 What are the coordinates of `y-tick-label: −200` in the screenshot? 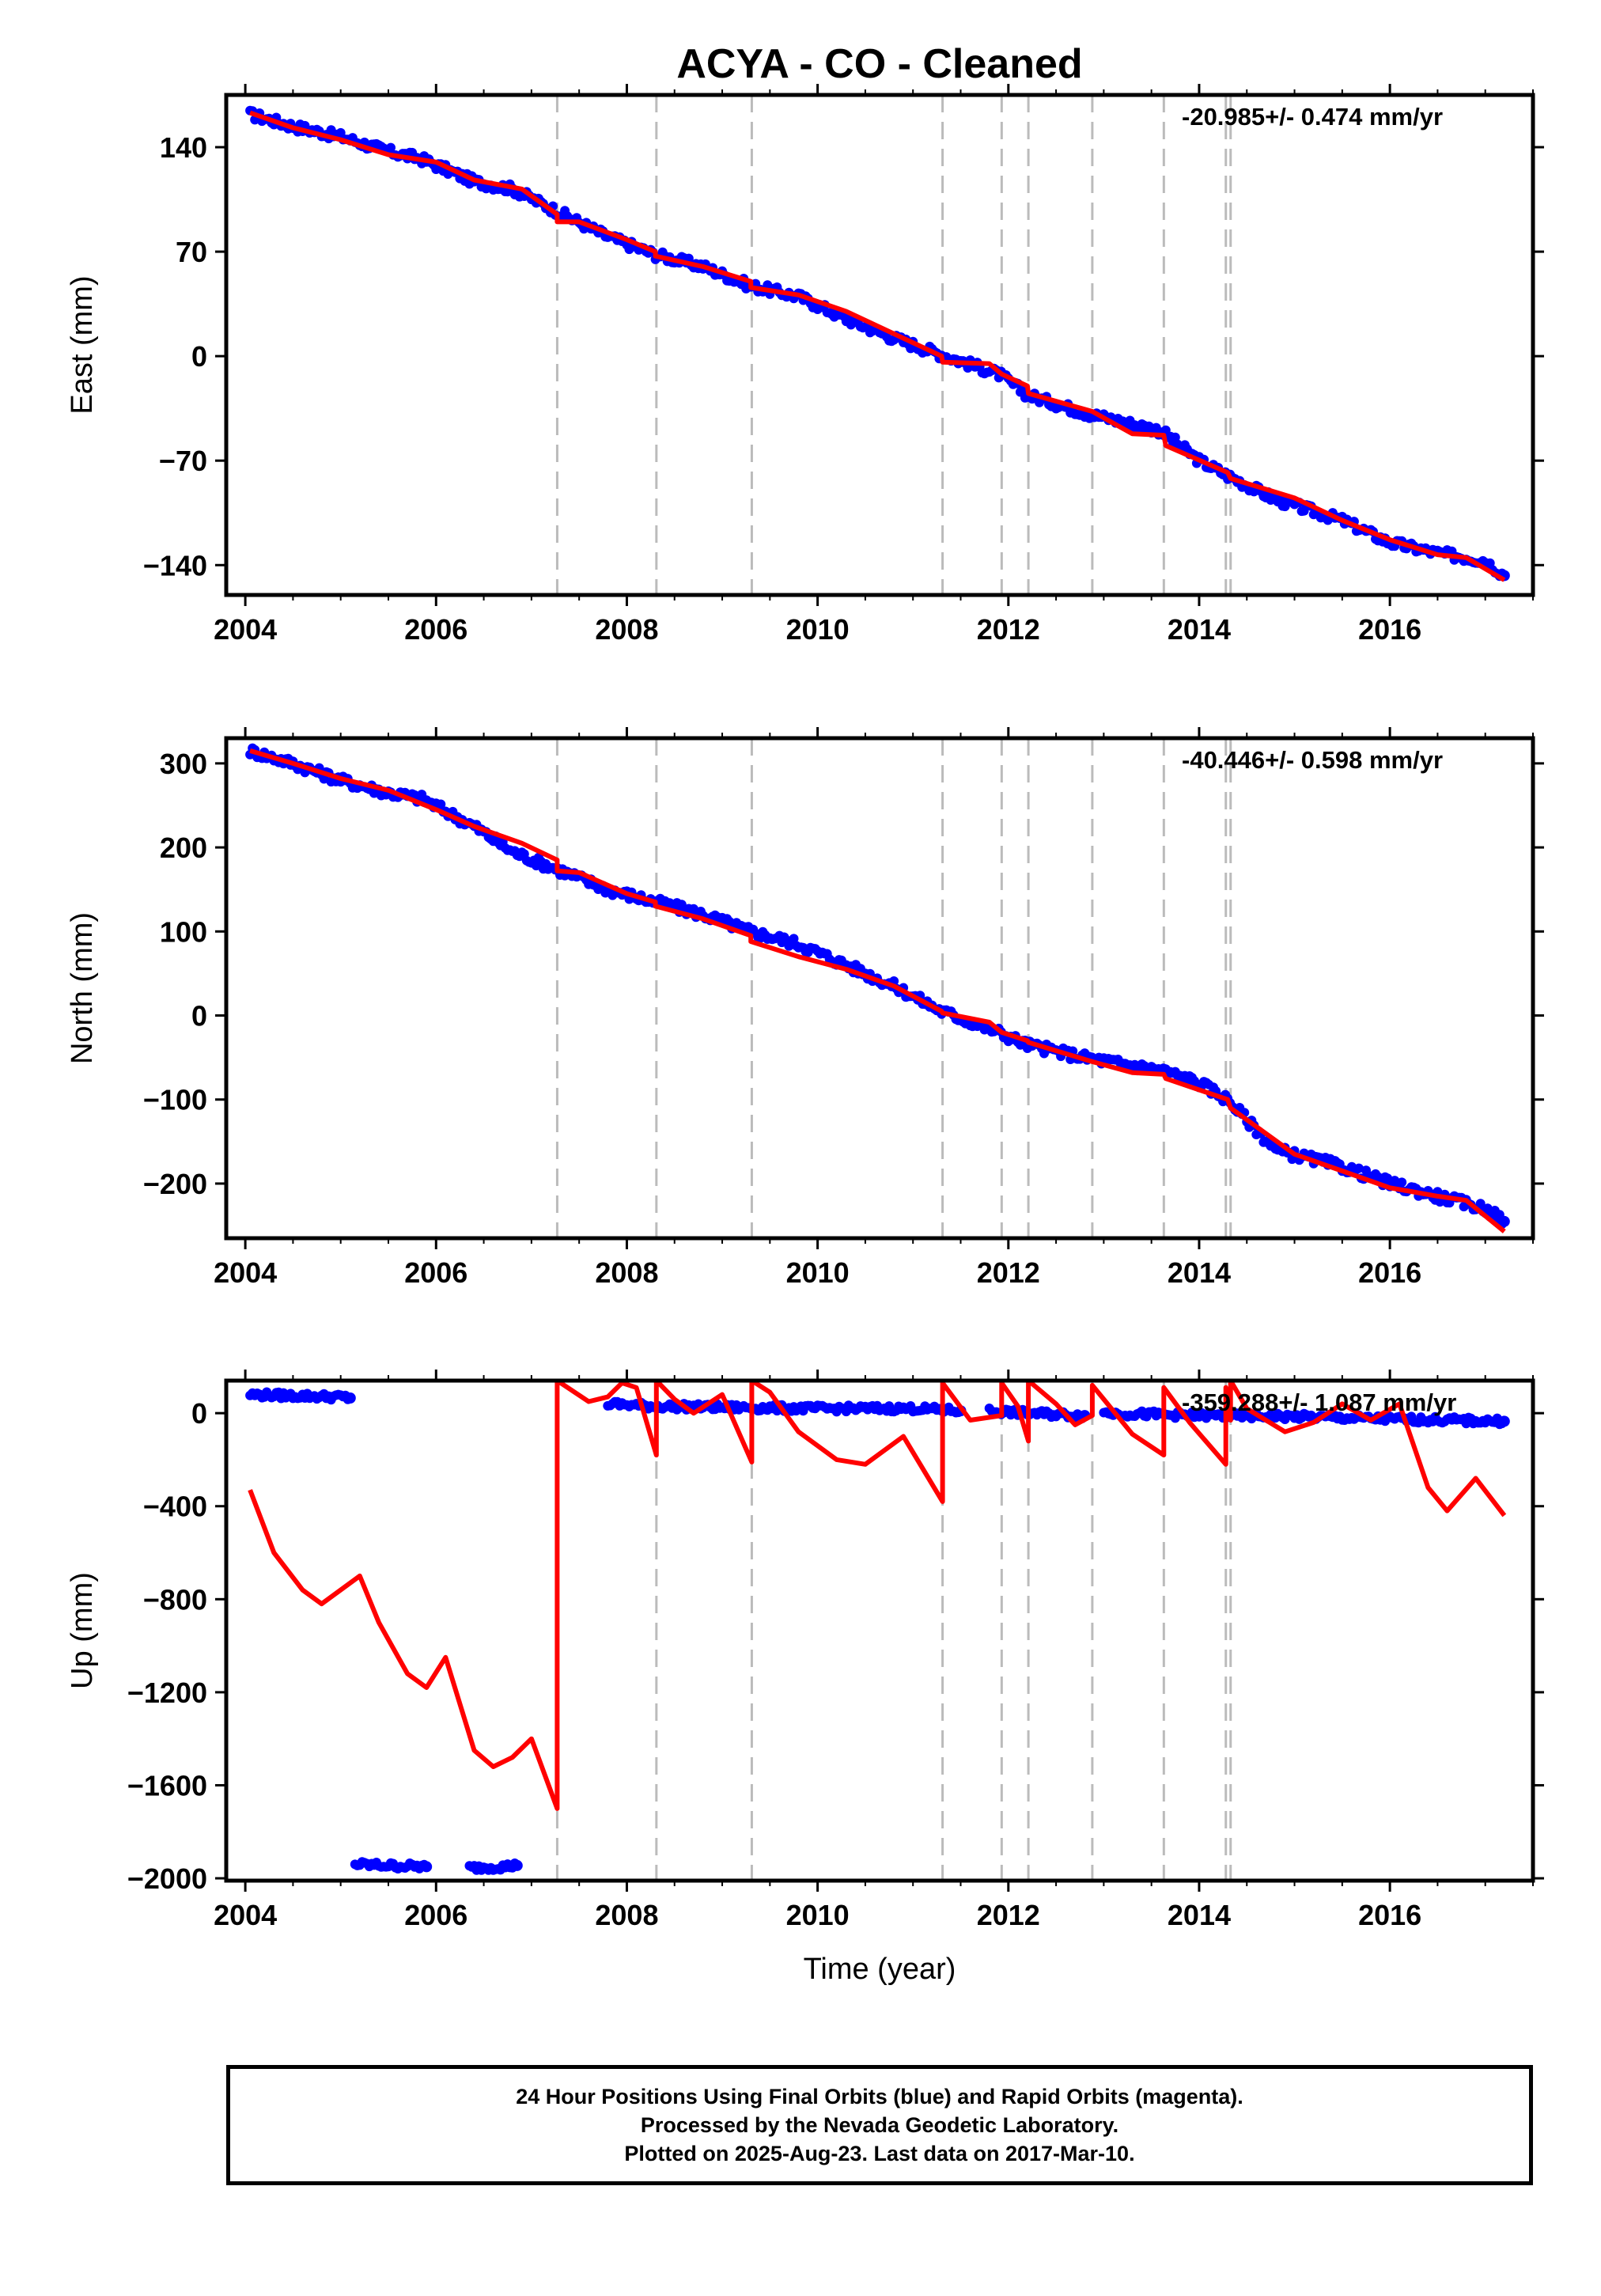 It's located at (175, 1184).